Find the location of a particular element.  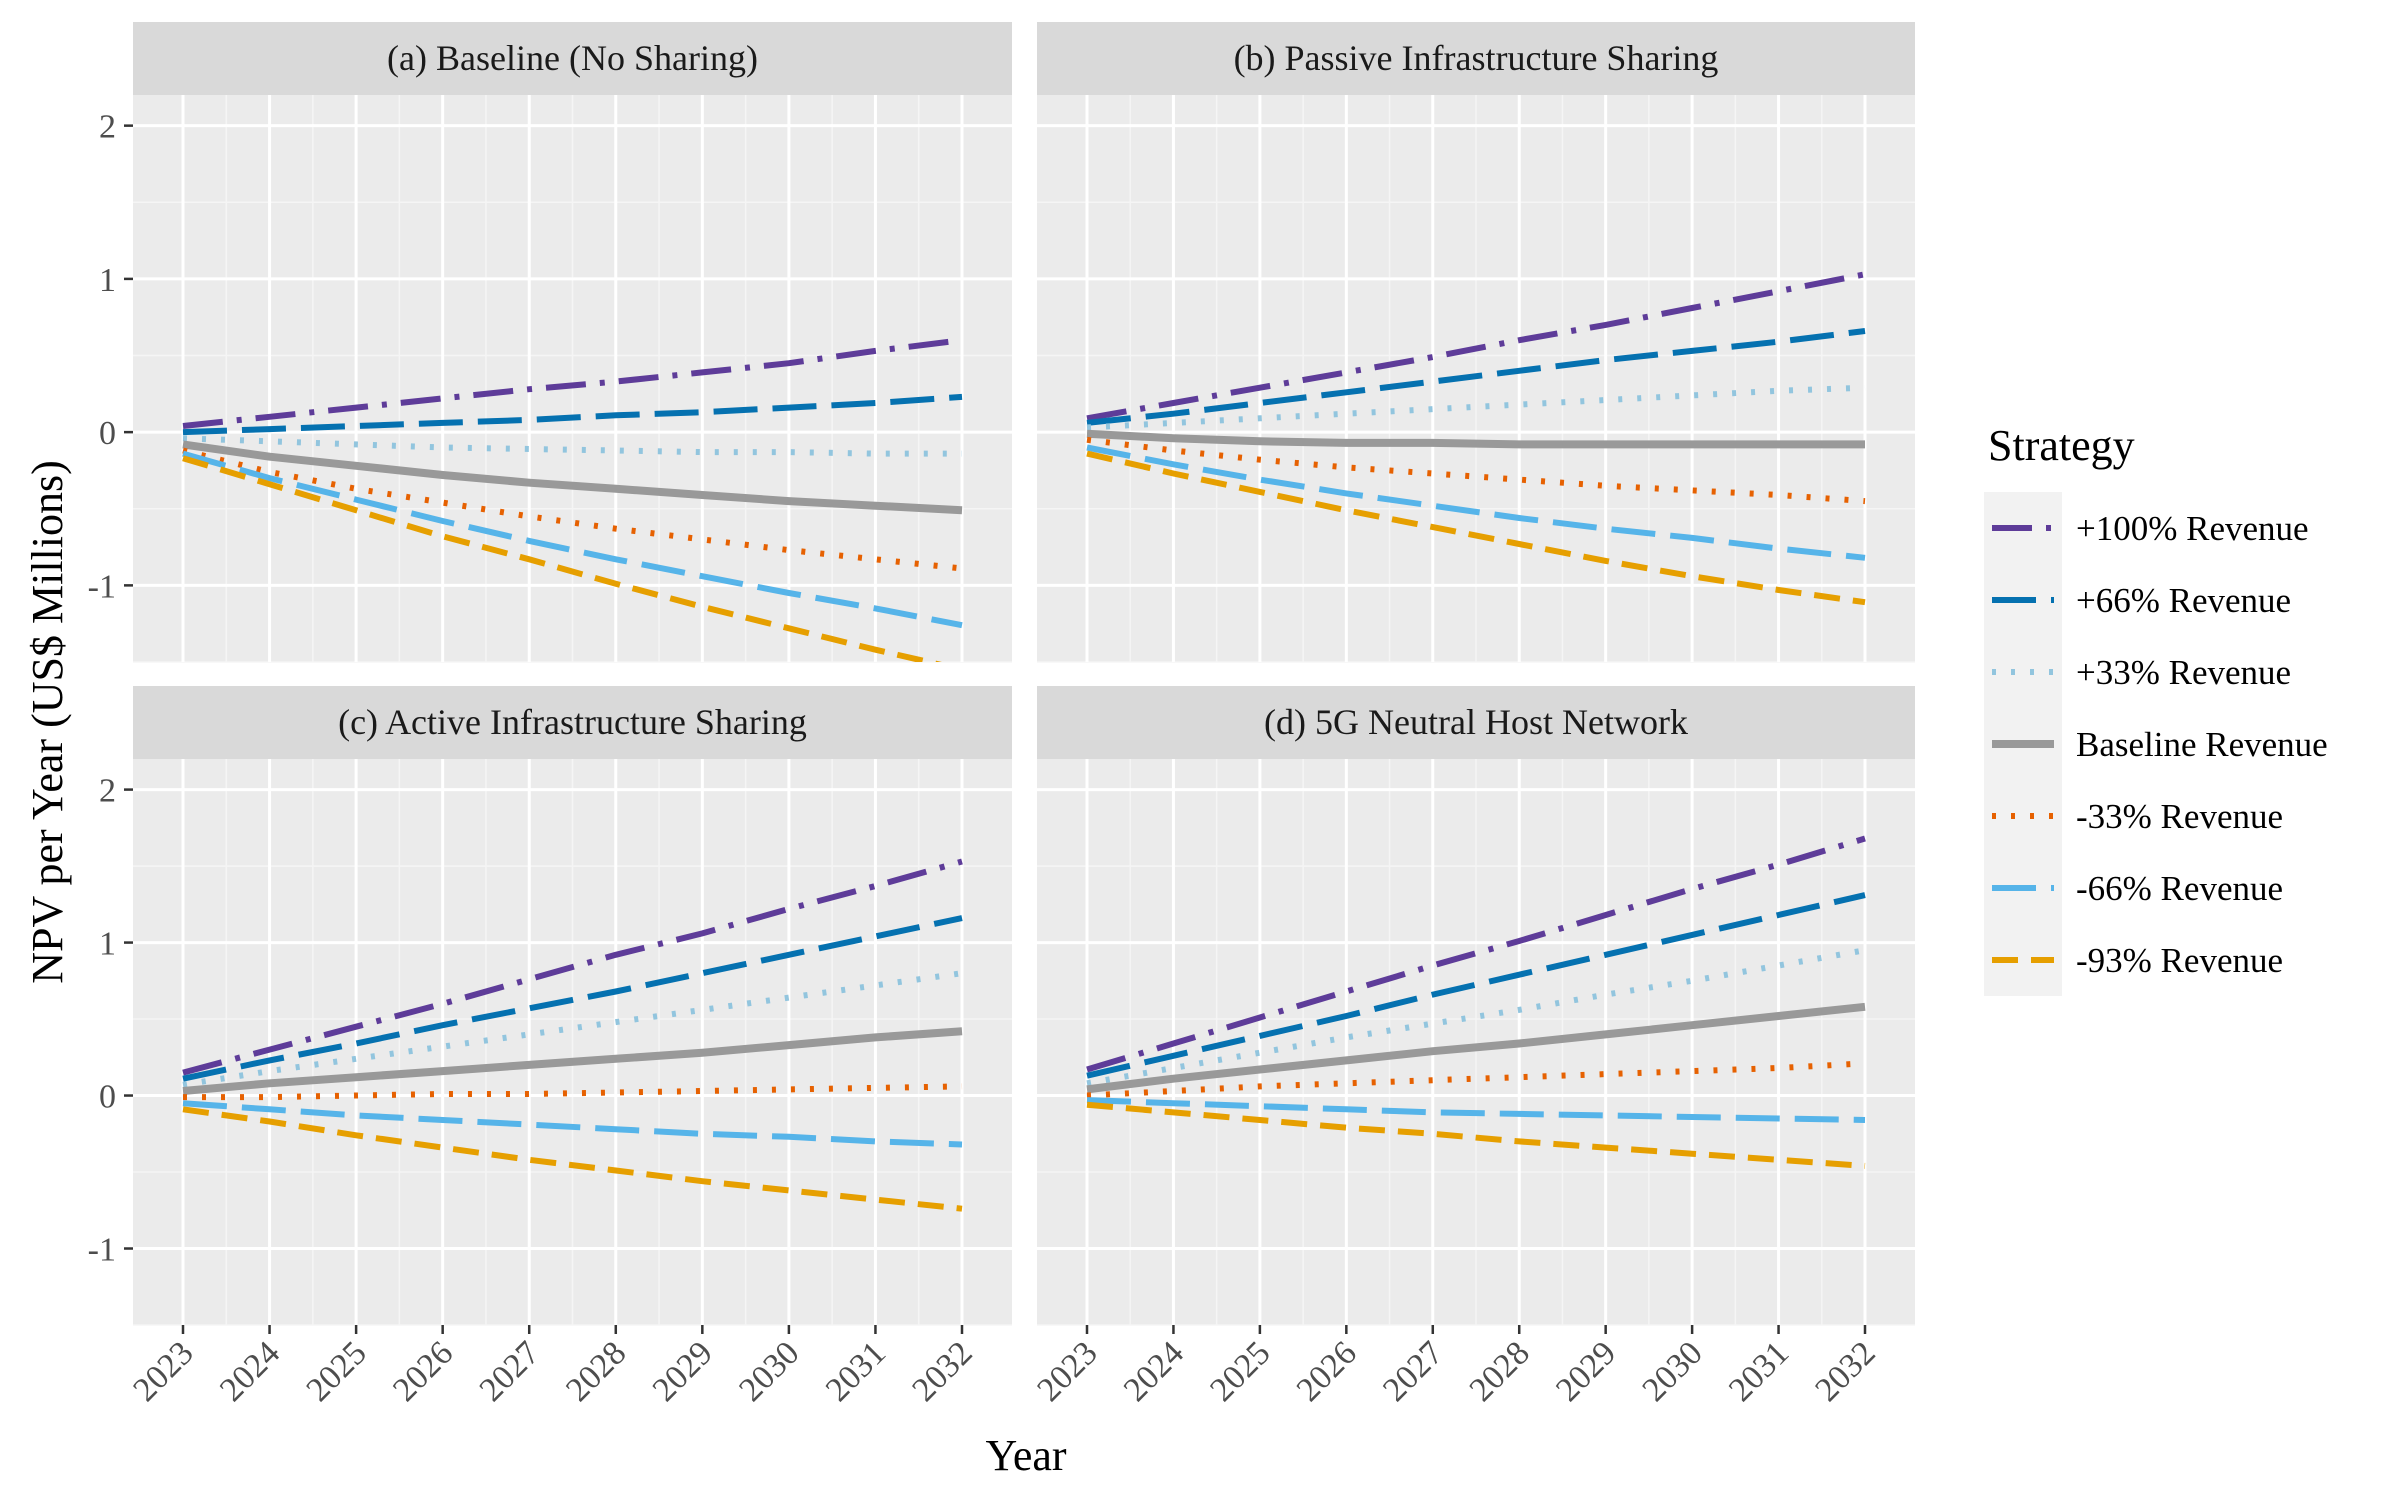

panel-title: (c) Active Infrastructure Sharing is located at coordinates (572, 722).